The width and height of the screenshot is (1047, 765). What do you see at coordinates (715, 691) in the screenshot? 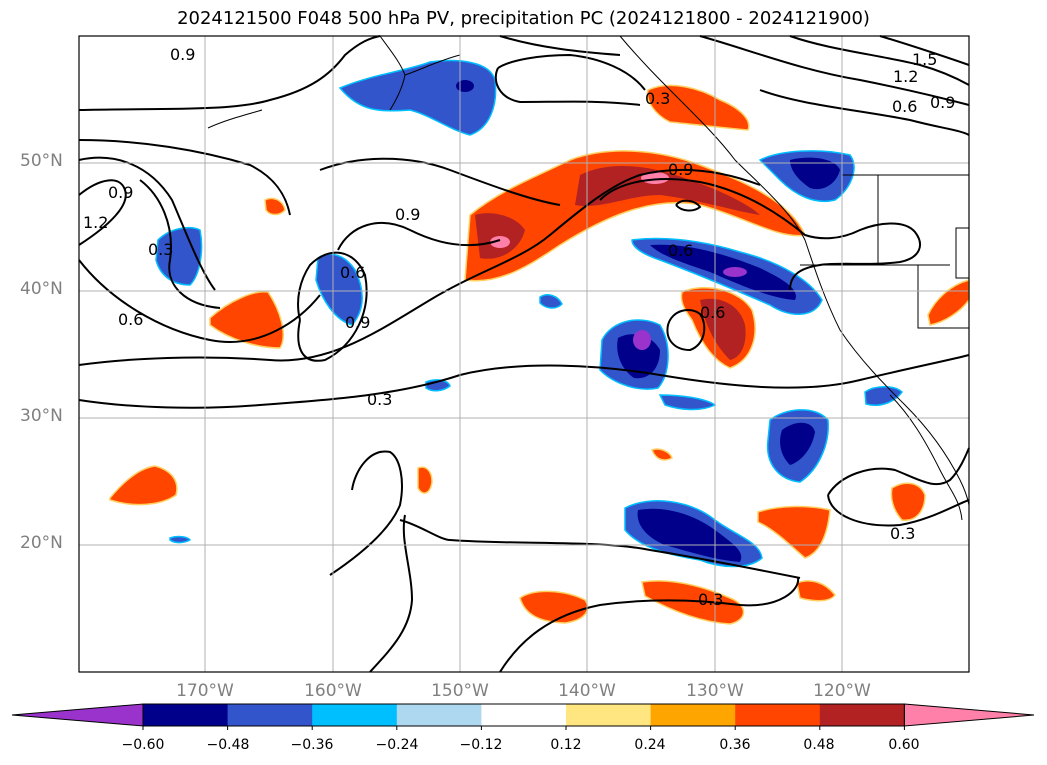
I see `lon-label-130w: 130°W` at bounding box center [715, 691].